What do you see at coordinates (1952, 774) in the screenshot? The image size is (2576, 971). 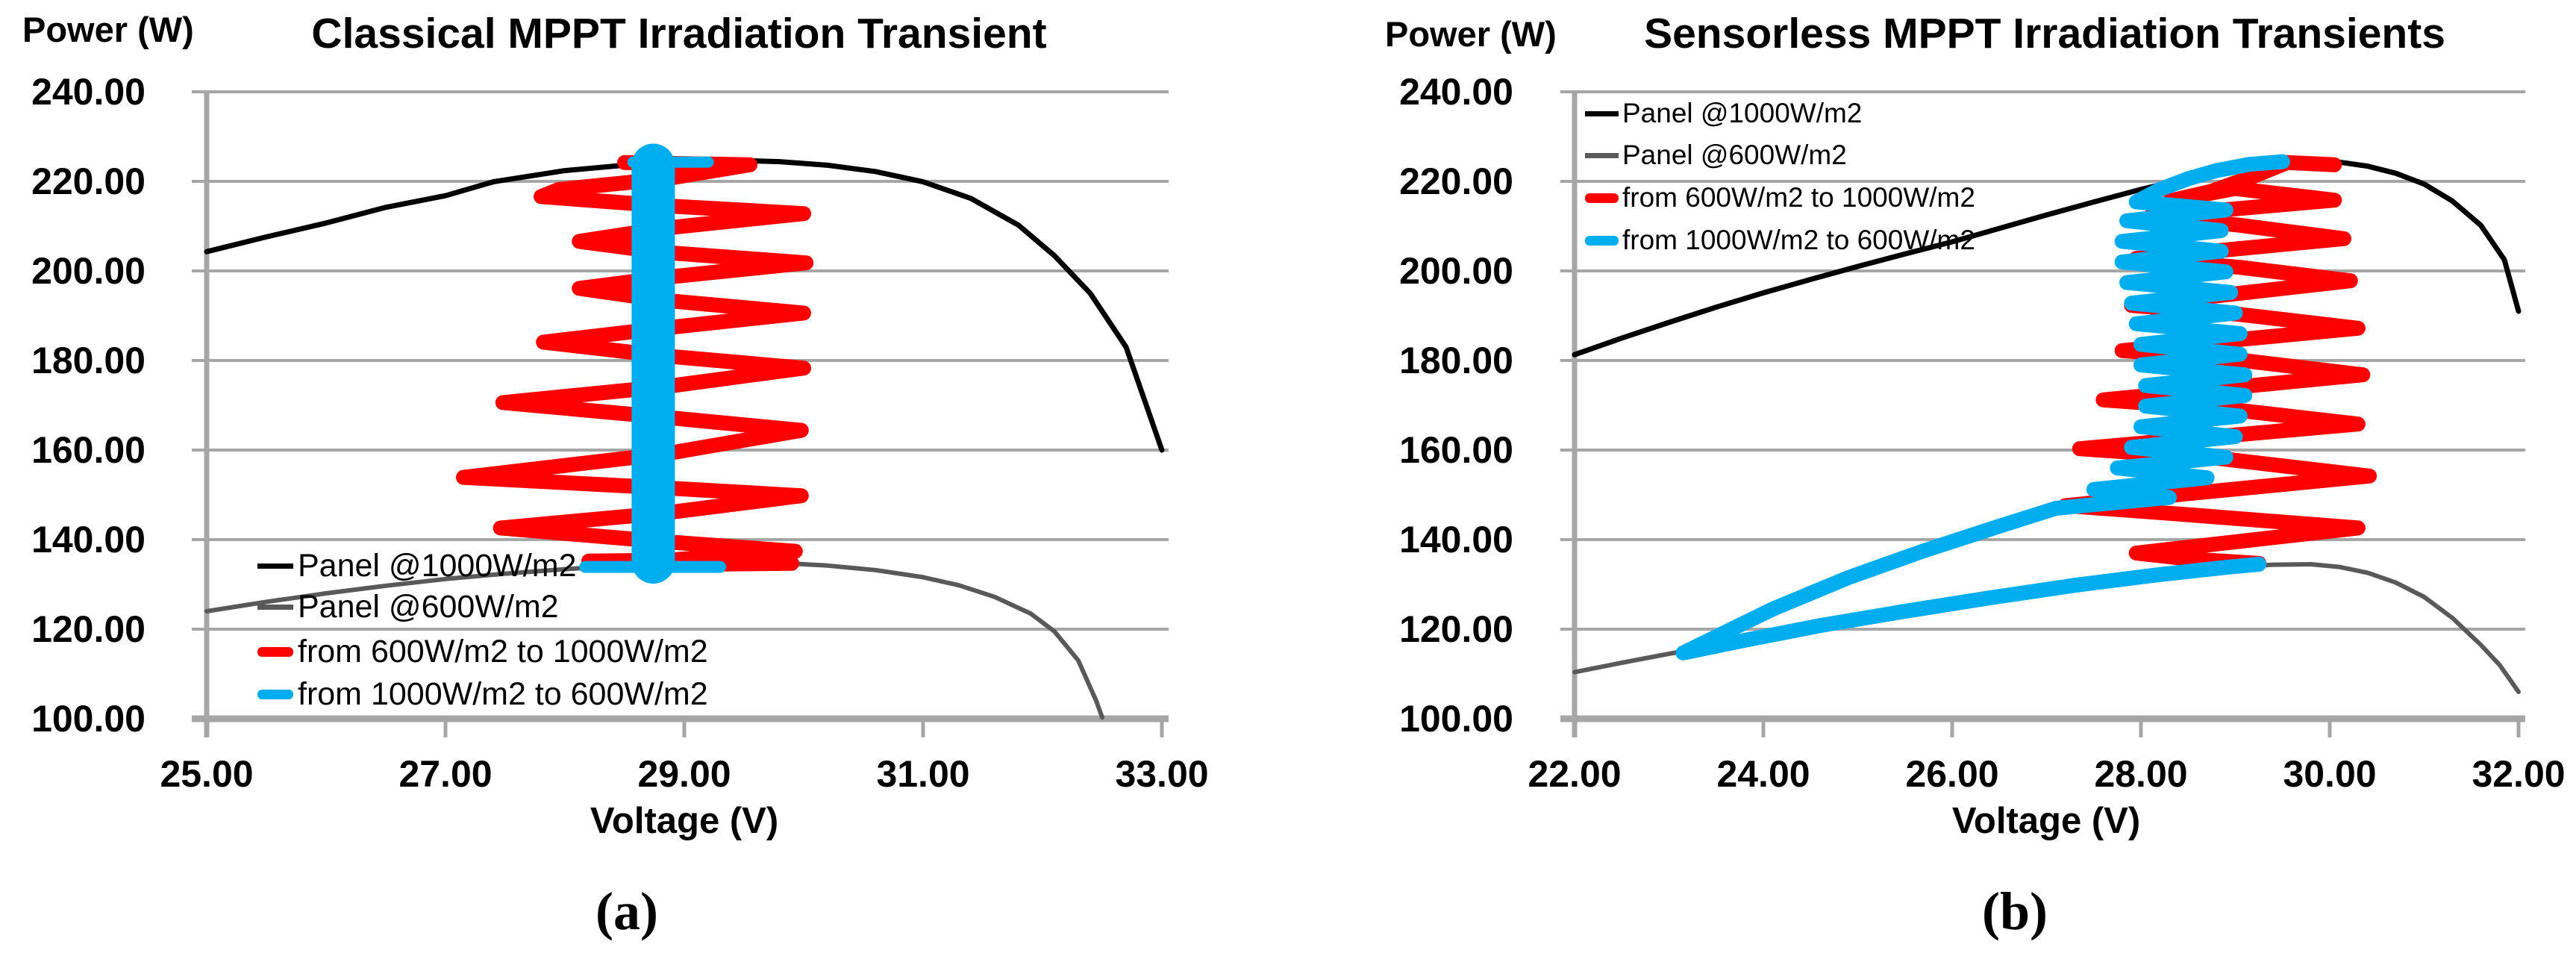 I see `x-tick-label: 26.00` at bounding box center [1952, 774].